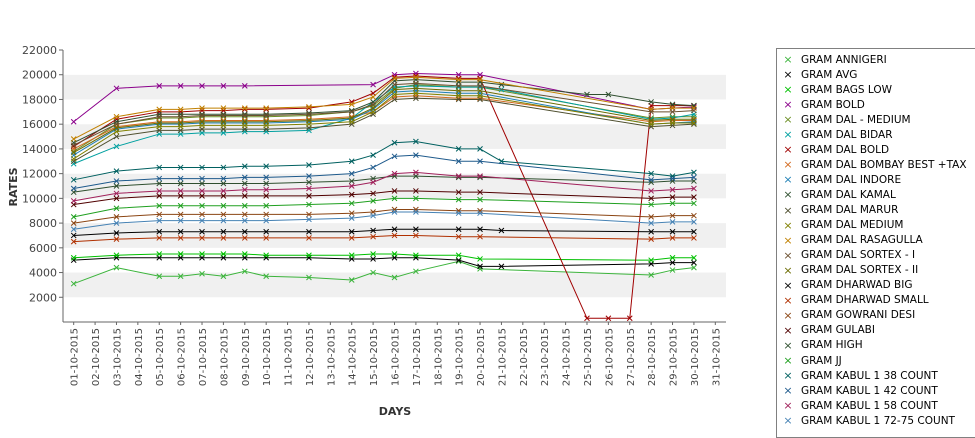 This screenshot has height=438, width=975. I want to click on x-tick-label: 25-10-2015, so click(588, 357).